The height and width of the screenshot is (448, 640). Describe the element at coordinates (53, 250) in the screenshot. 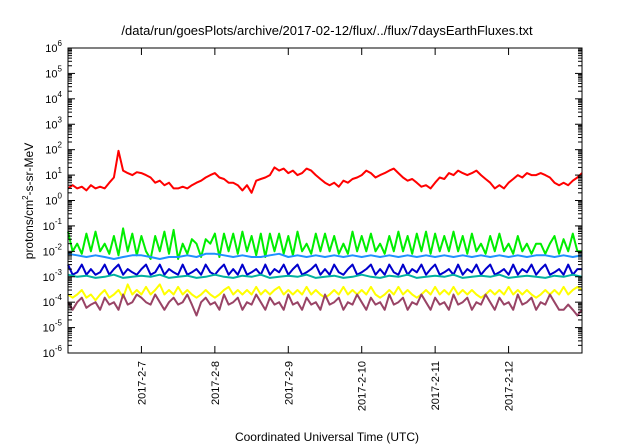

I see `y-tick-label: 10⁻²` at that location.